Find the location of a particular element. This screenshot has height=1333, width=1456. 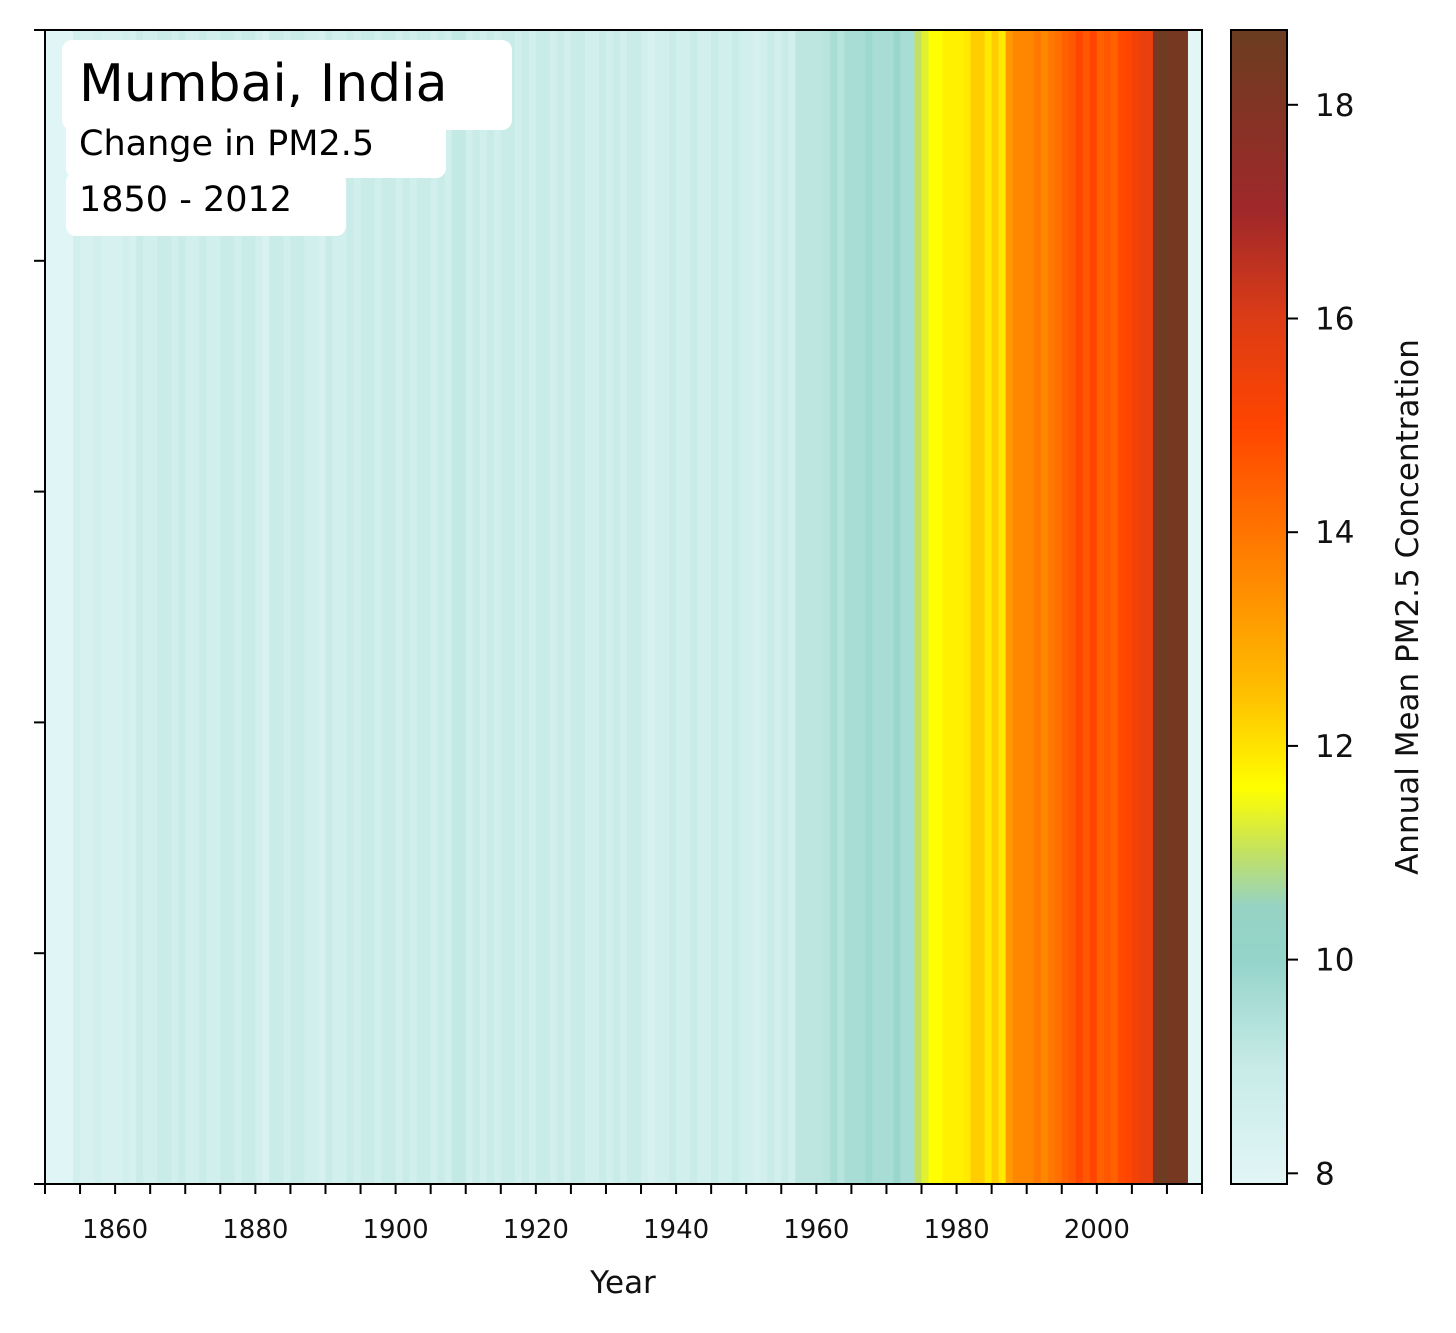

title-box is located at coordinates (287, 85).